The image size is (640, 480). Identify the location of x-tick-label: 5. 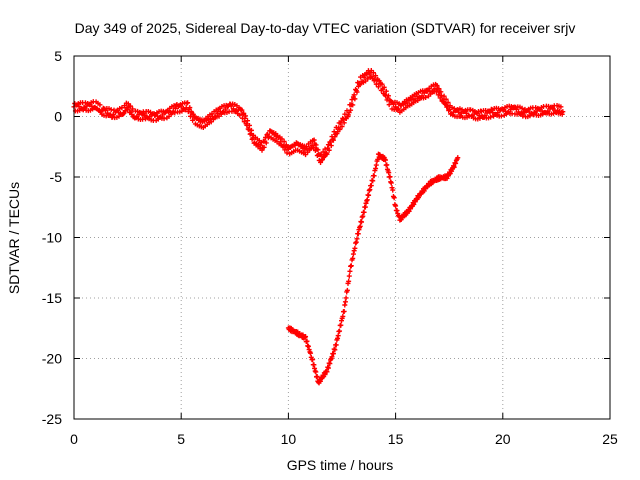
(181, 439).